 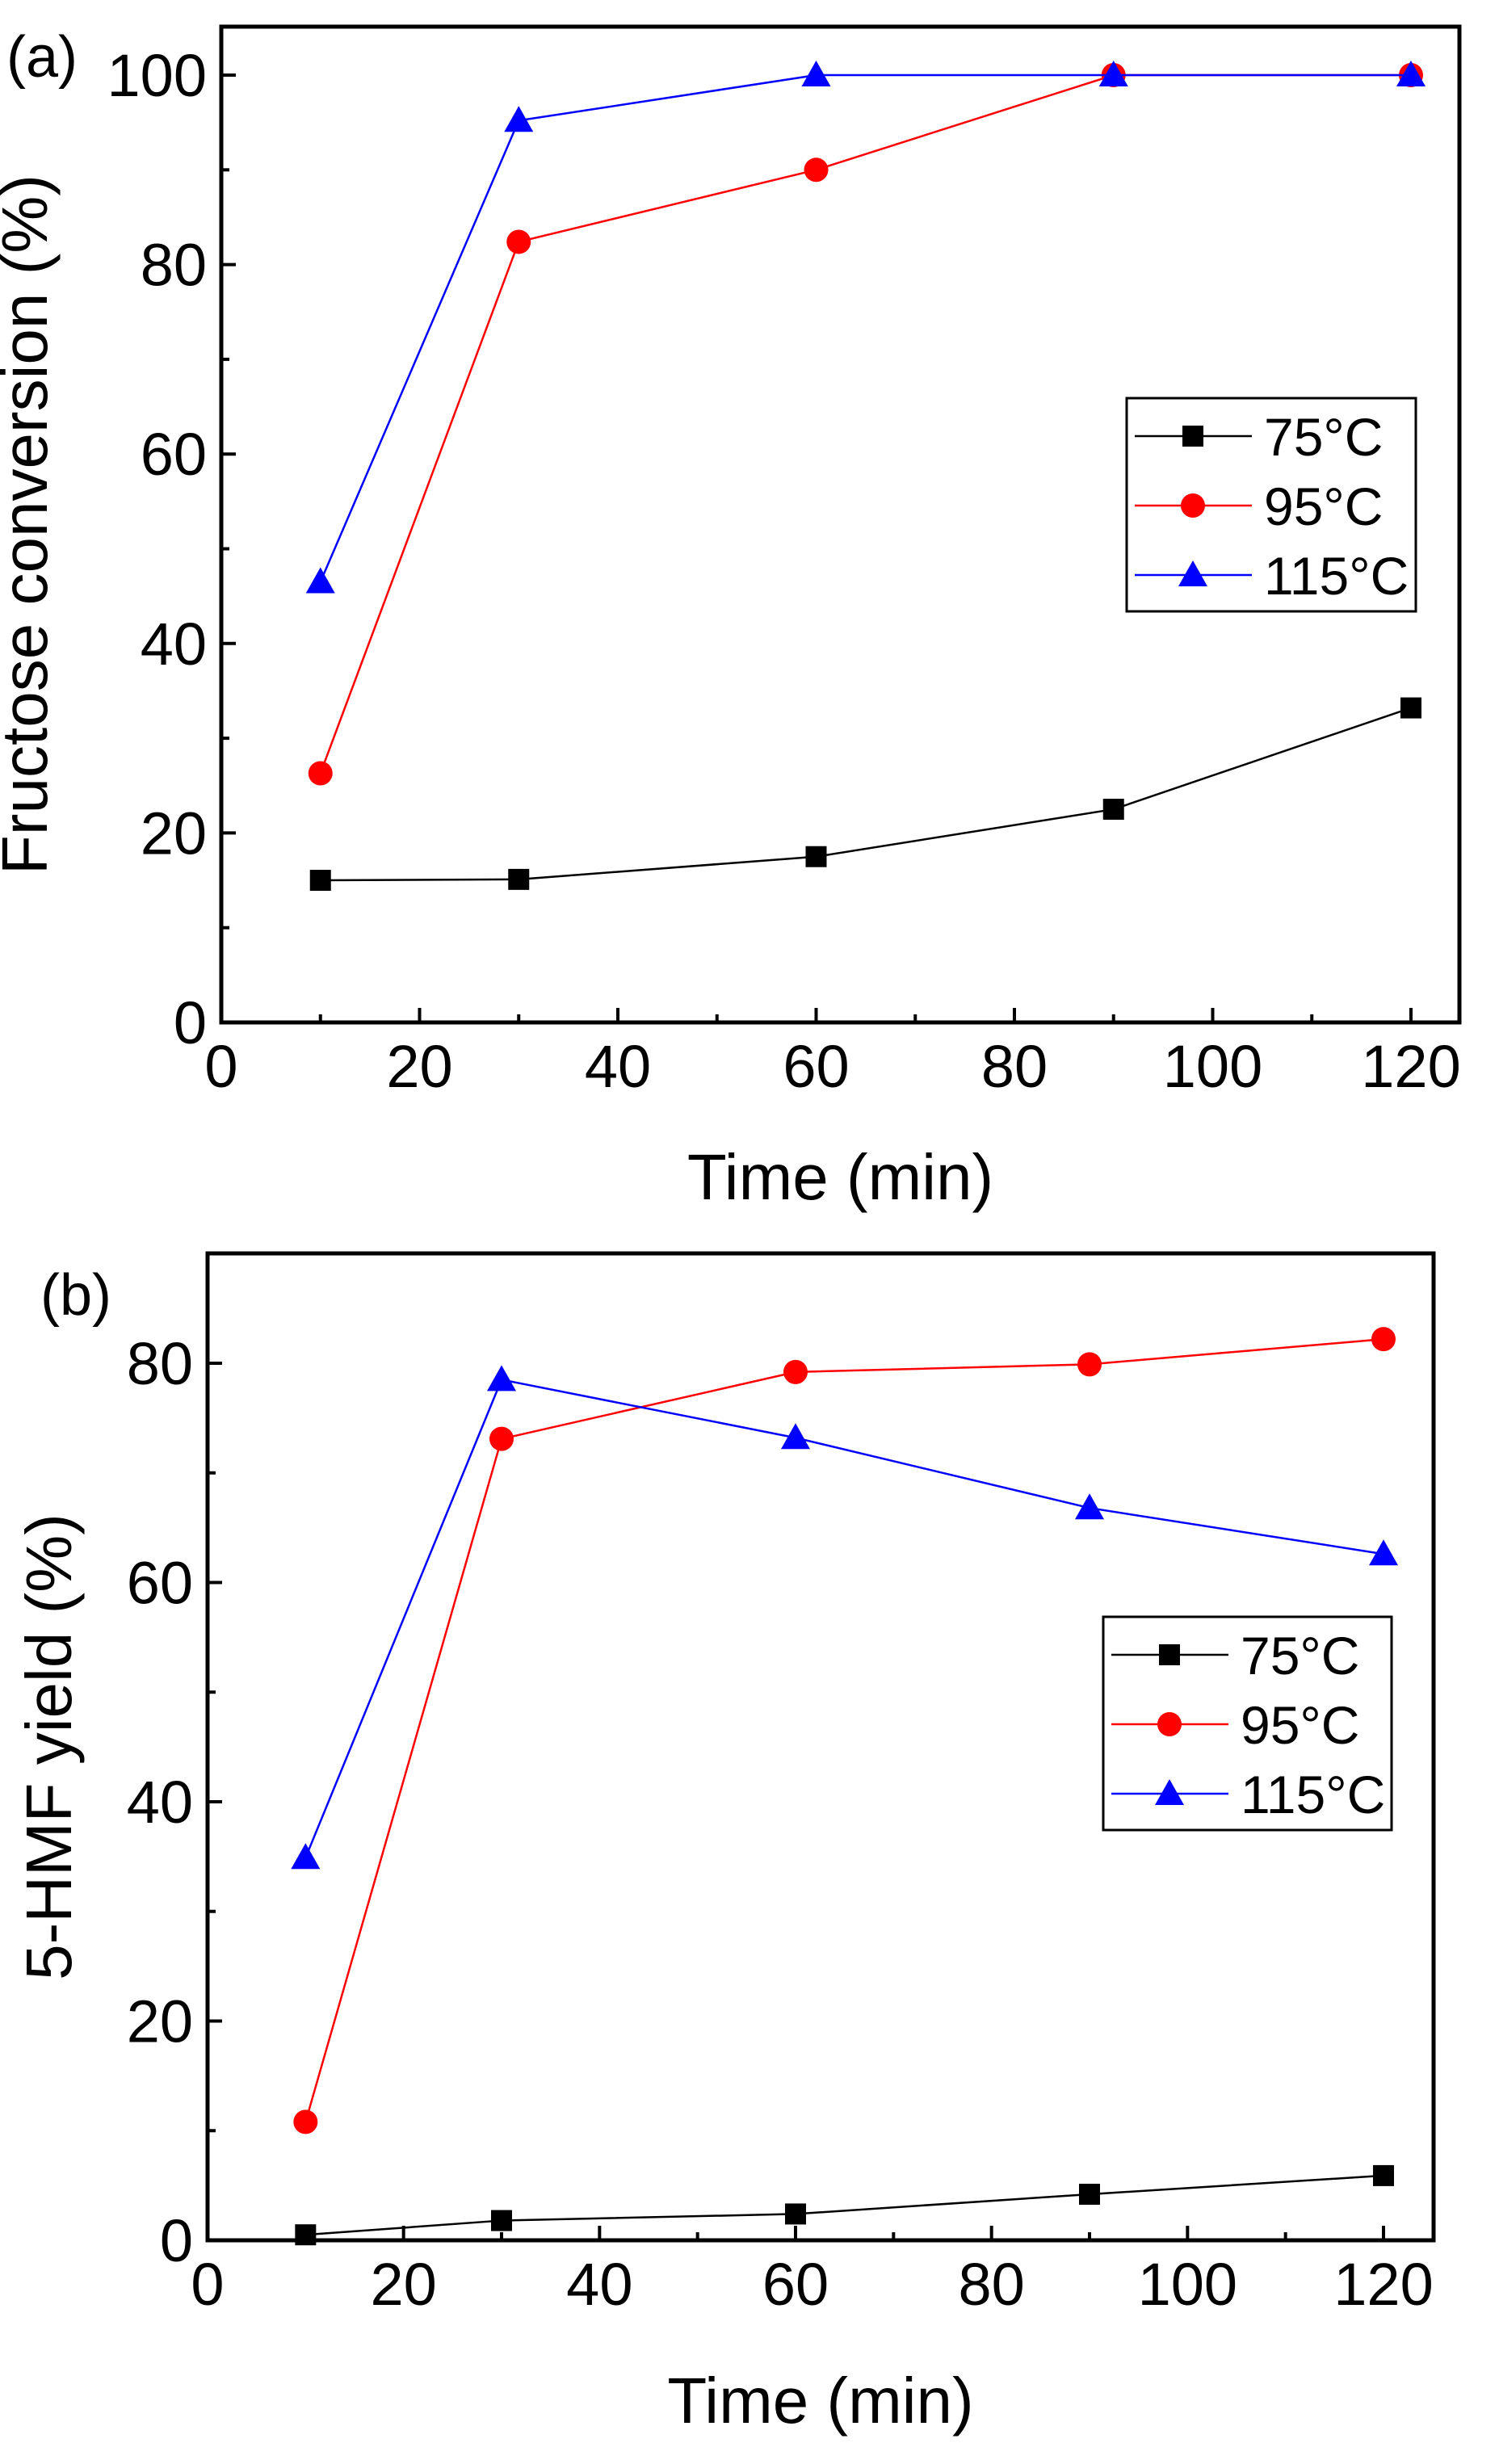 I want to click on y-axis-title: Fructose conversion (%), so click(x=30, y=524).